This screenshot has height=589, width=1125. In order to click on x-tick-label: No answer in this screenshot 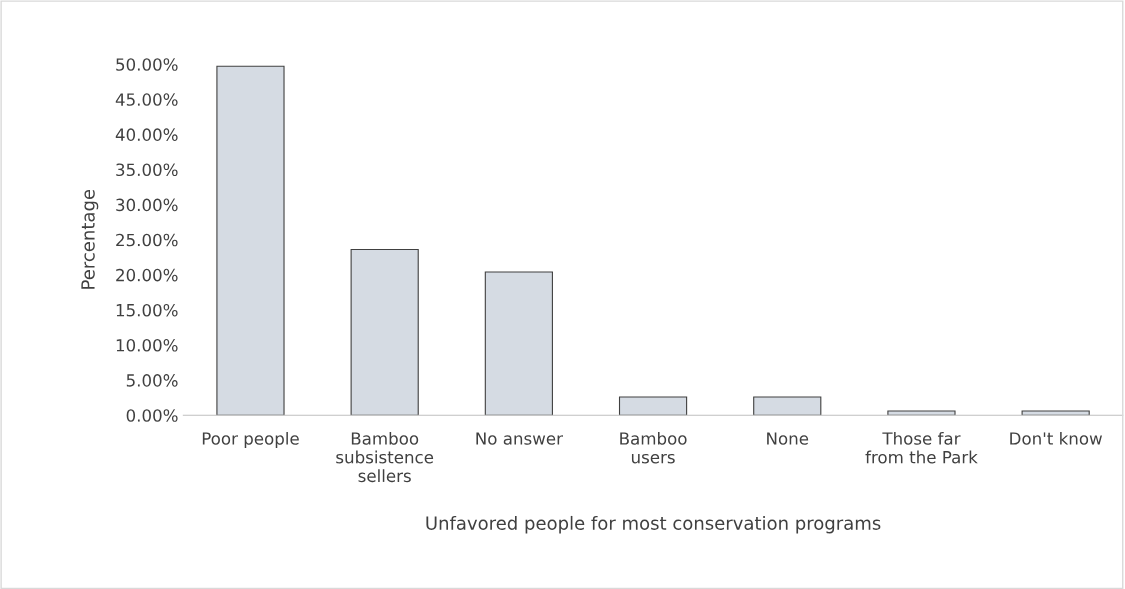, I will do `click(519, 438)`.